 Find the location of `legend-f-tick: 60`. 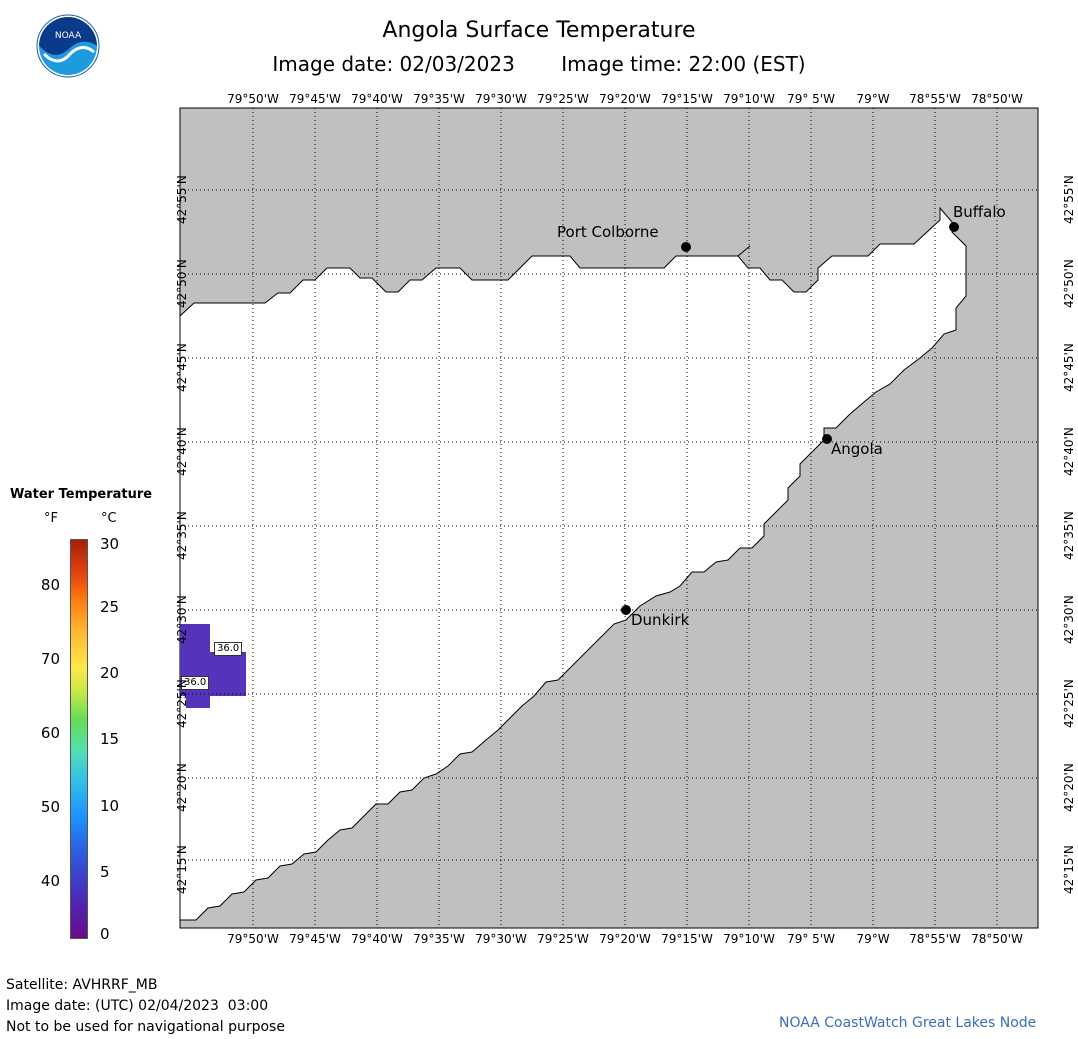

legend-f-tick: 60 is located at coordinates (50, 733).